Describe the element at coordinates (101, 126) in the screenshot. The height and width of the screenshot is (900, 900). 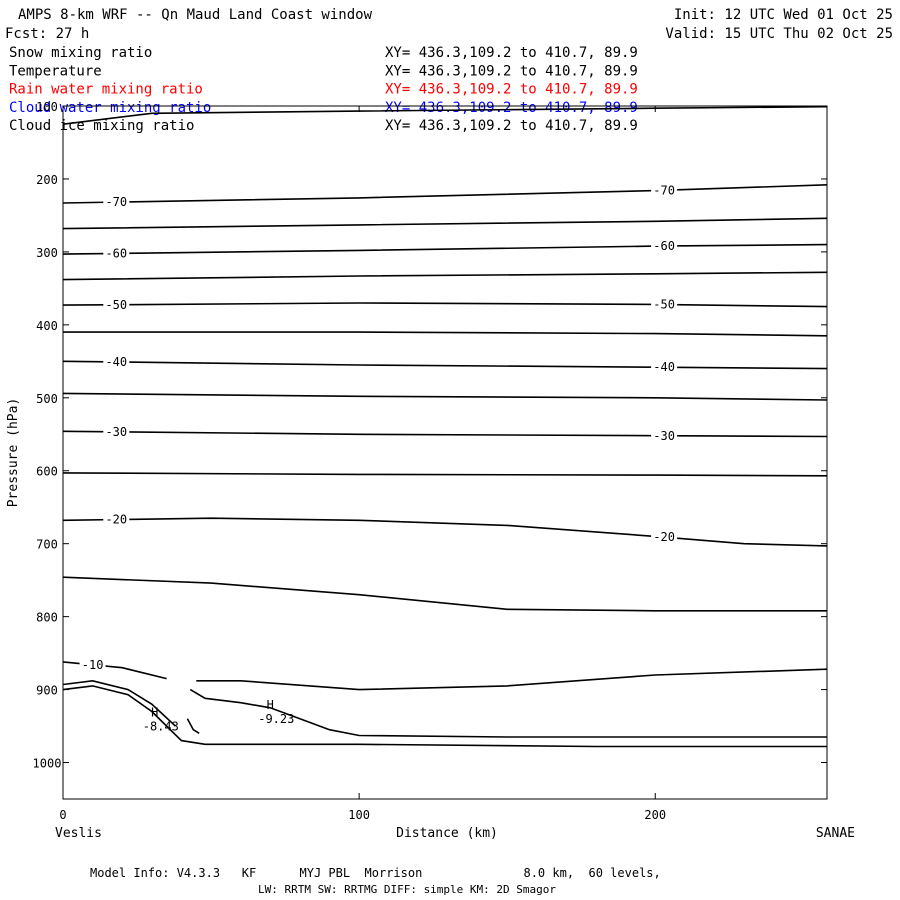
I see `field-name: Cloud ice mixing ratio` at that location.